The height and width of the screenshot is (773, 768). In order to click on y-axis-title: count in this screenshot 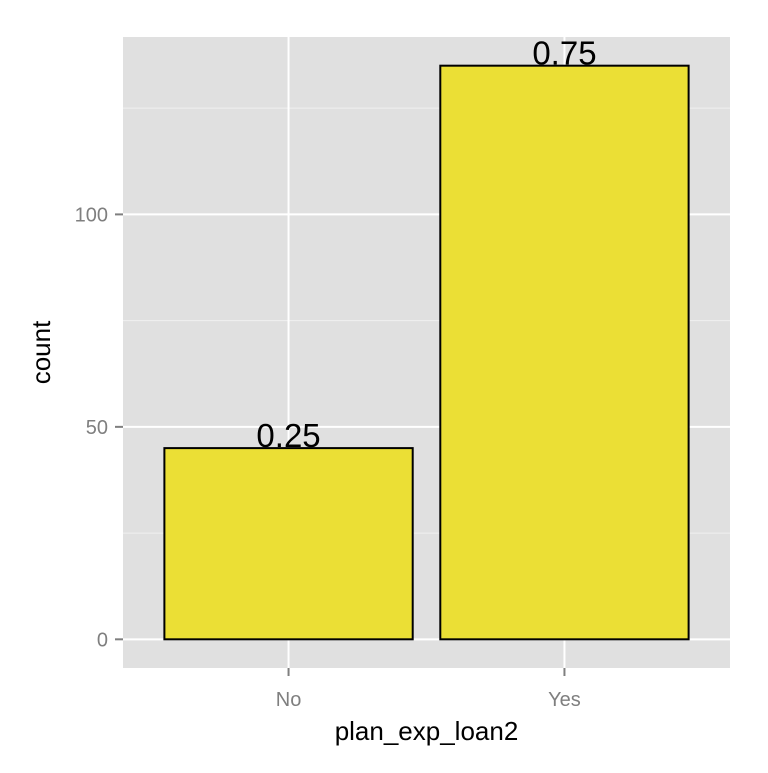, I will do `click(41, 352)`.